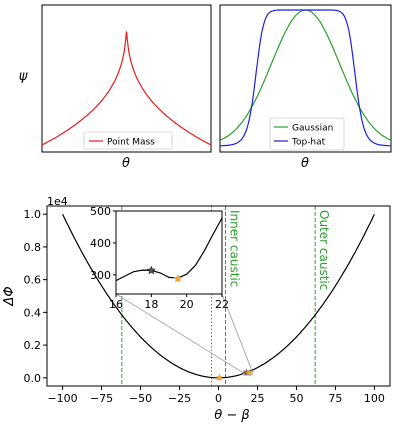  What do you see at coordinates (235, 248) in the screenshot?
I see `caustic-label-inner-caustic: Inner caustic` at bounding box center [235, 248].